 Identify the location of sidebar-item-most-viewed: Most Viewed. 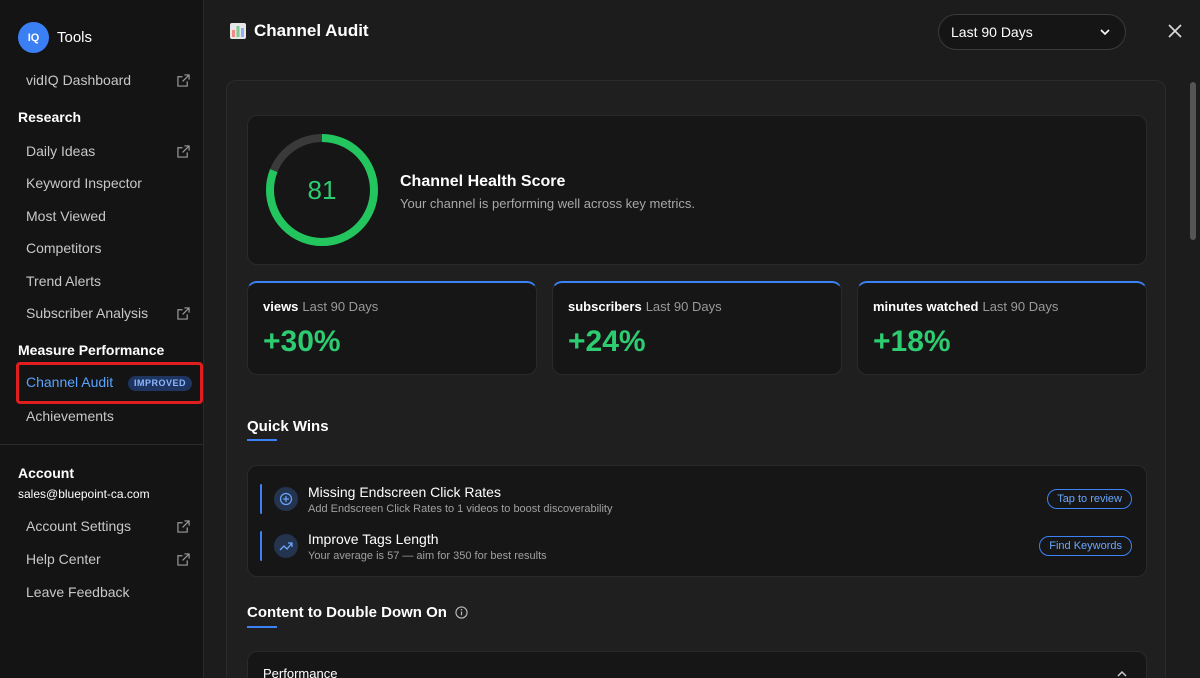
(108, 216).